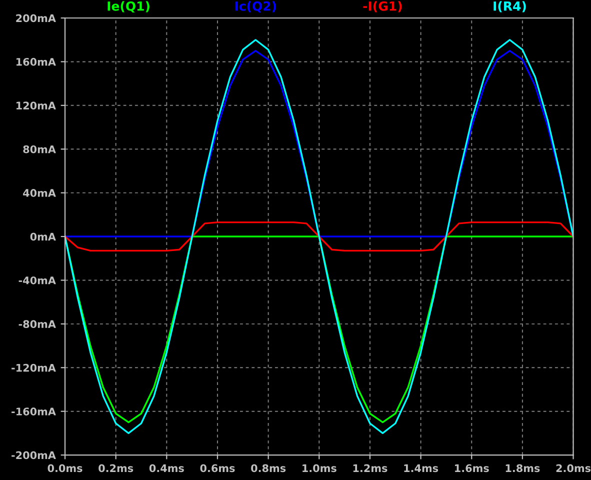 The height and width of the screenshot is (480, 591). Describe the element at coordinates (510, 6) in the screenshot. I see `text: I(R4)` at that location.